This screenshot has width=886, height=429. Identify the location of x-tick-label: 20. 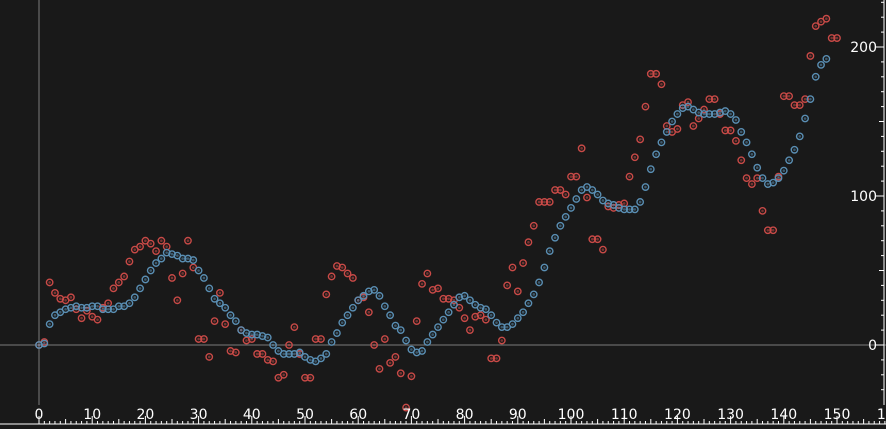
(145, 415).